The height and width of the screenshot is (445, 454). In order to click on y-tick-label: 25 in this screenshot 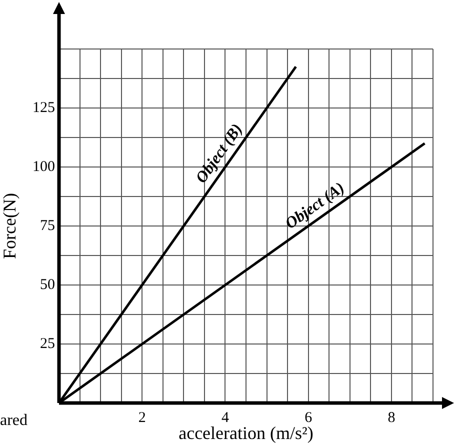, I will do `click(47, 344)`.